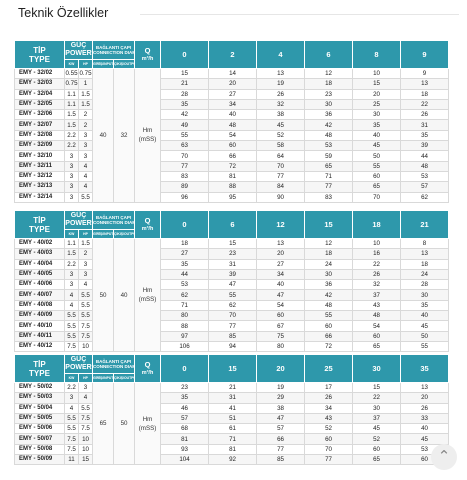 The height and width of the screenshot is (480, 467). What do you see at coordinates (377, 243) in the screenshot?
I see `head-value-cell: 10` at bounding box center [377, 243].